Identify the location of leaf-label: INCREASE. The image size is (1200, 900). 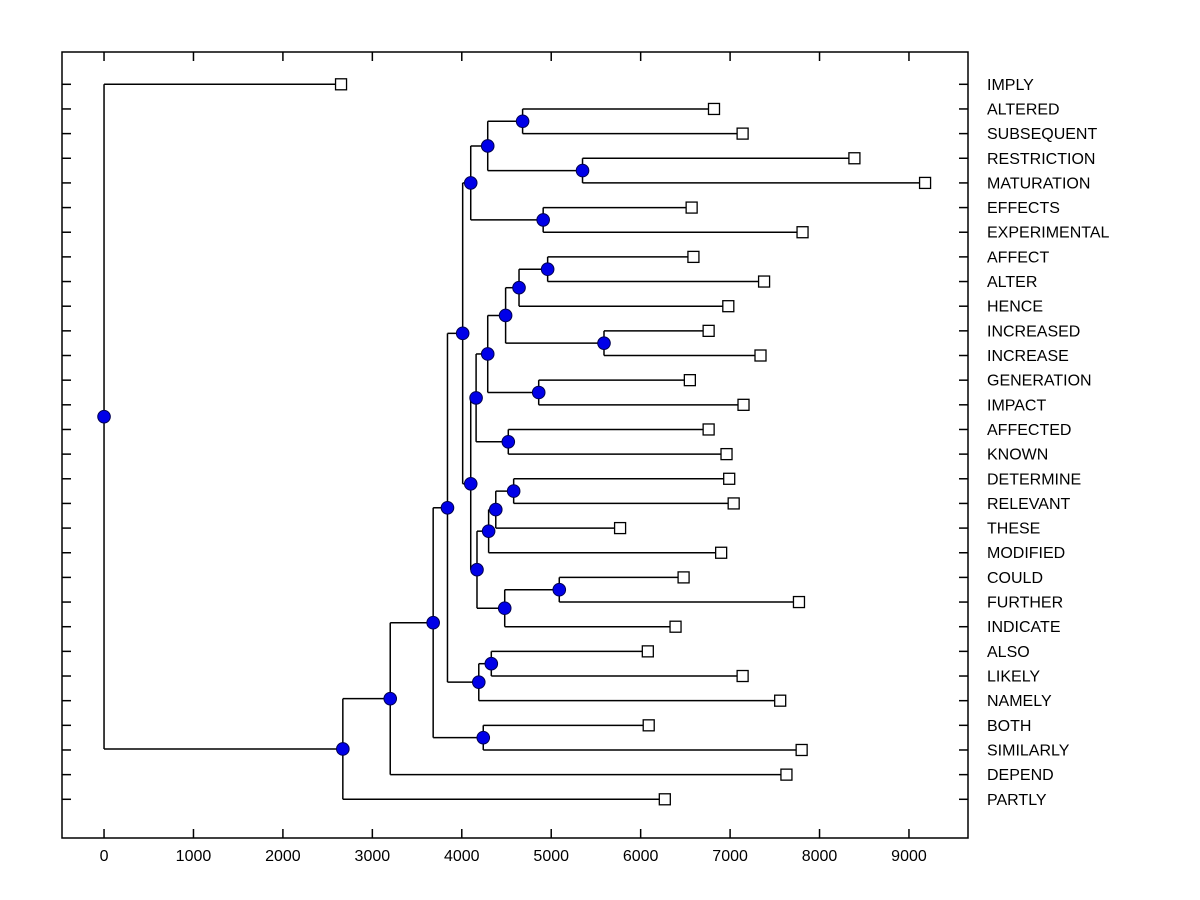
(1028, 356).